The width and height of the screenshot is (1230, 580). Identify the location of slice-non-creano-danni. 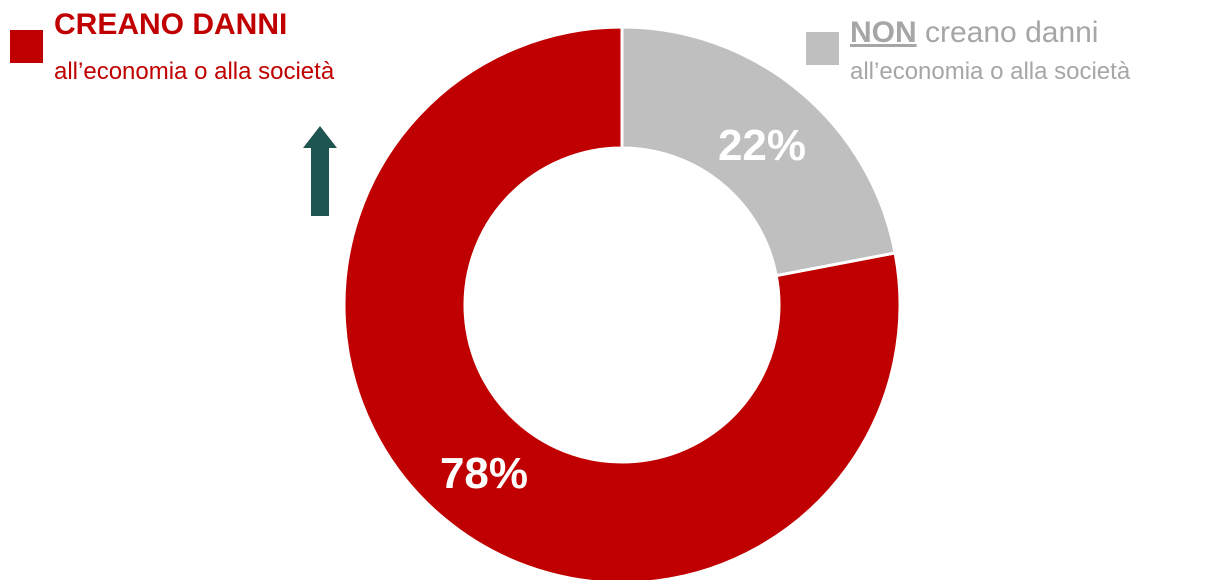
(758, 151).